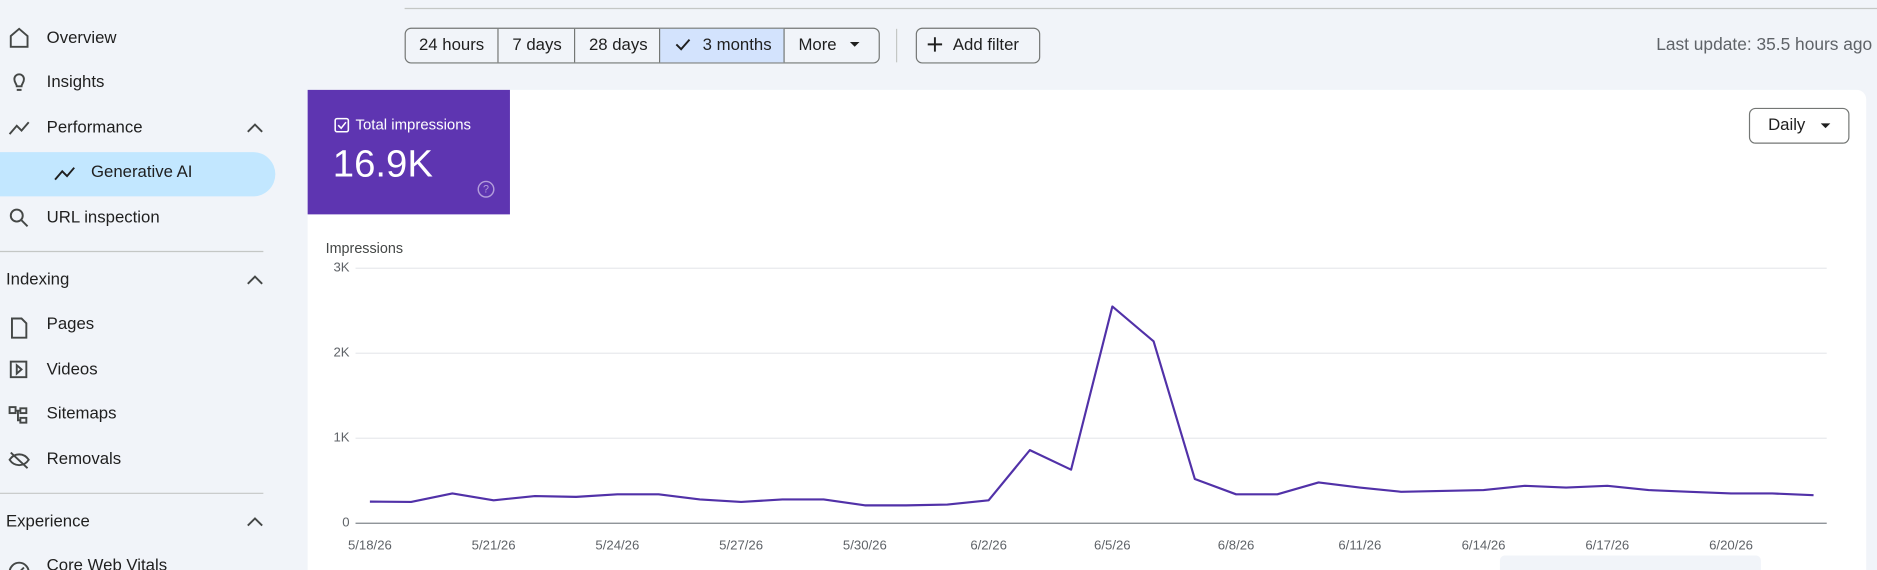 This screenshot has width=1877, height=570. What do you see at coordinates (76, 81) in the screenshot?
I see `nav-item: Insights` at bounding box center [76, 81].